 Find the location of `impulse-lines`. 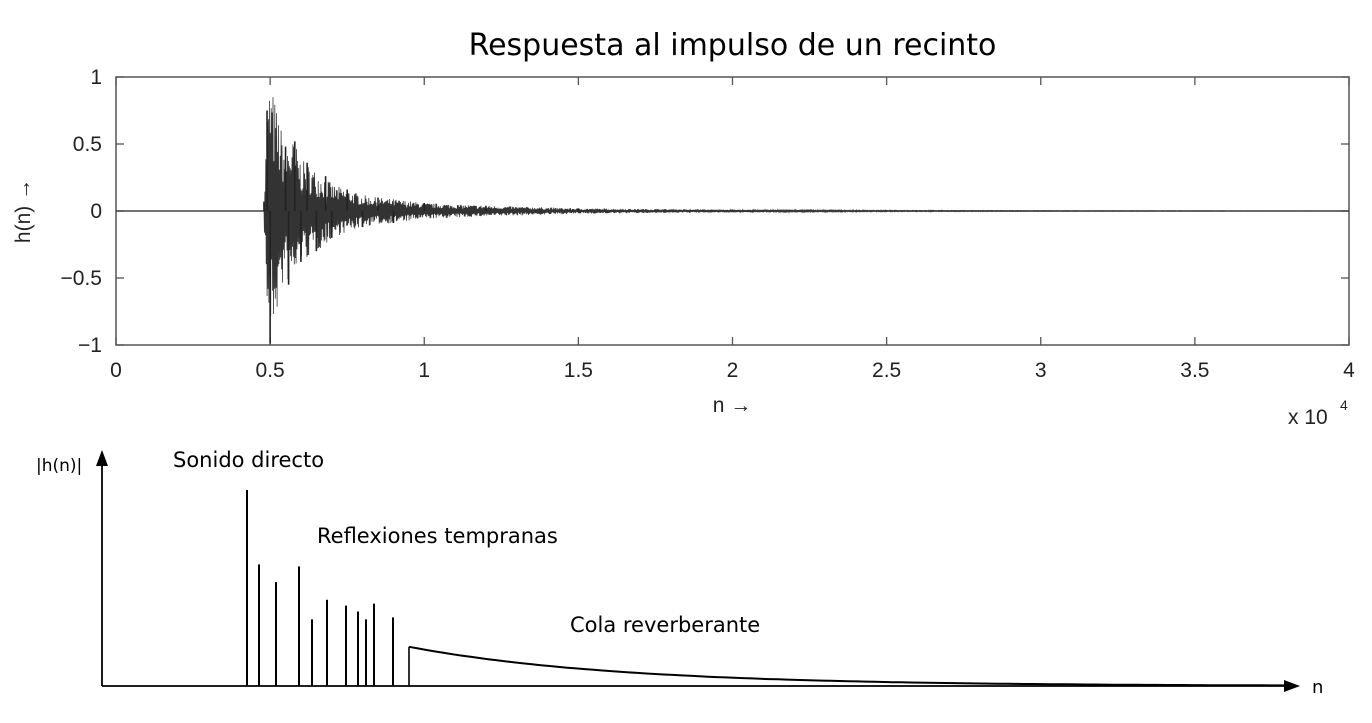

impulse-lines is located at coordinates (328, 588).